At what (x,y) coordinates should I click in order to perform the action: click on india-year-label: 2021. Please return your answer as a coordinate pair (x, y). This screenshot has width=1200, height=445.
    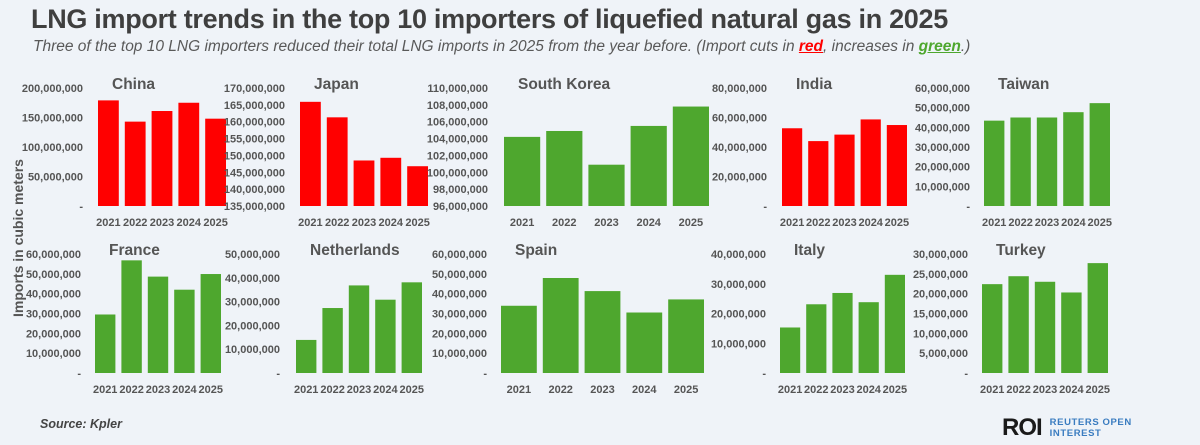
    Looking at the image, I should click on (792, 223).